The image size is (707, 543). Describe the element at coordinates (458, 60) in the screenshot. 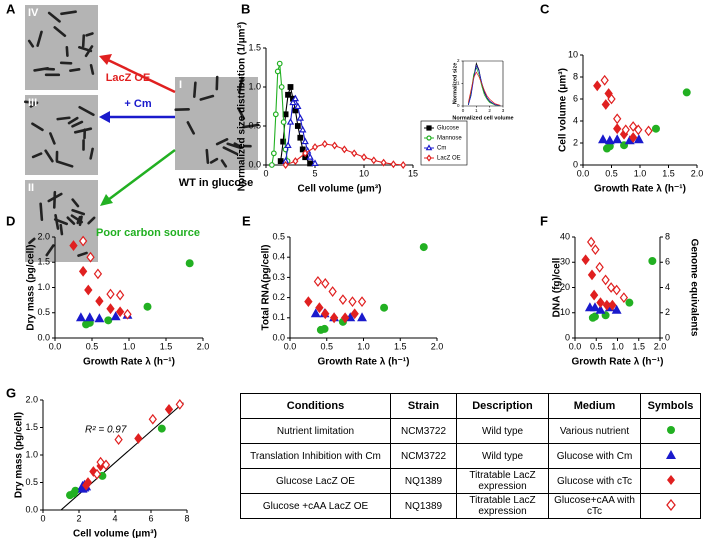

I see `y-tick-label: 2` at that location.